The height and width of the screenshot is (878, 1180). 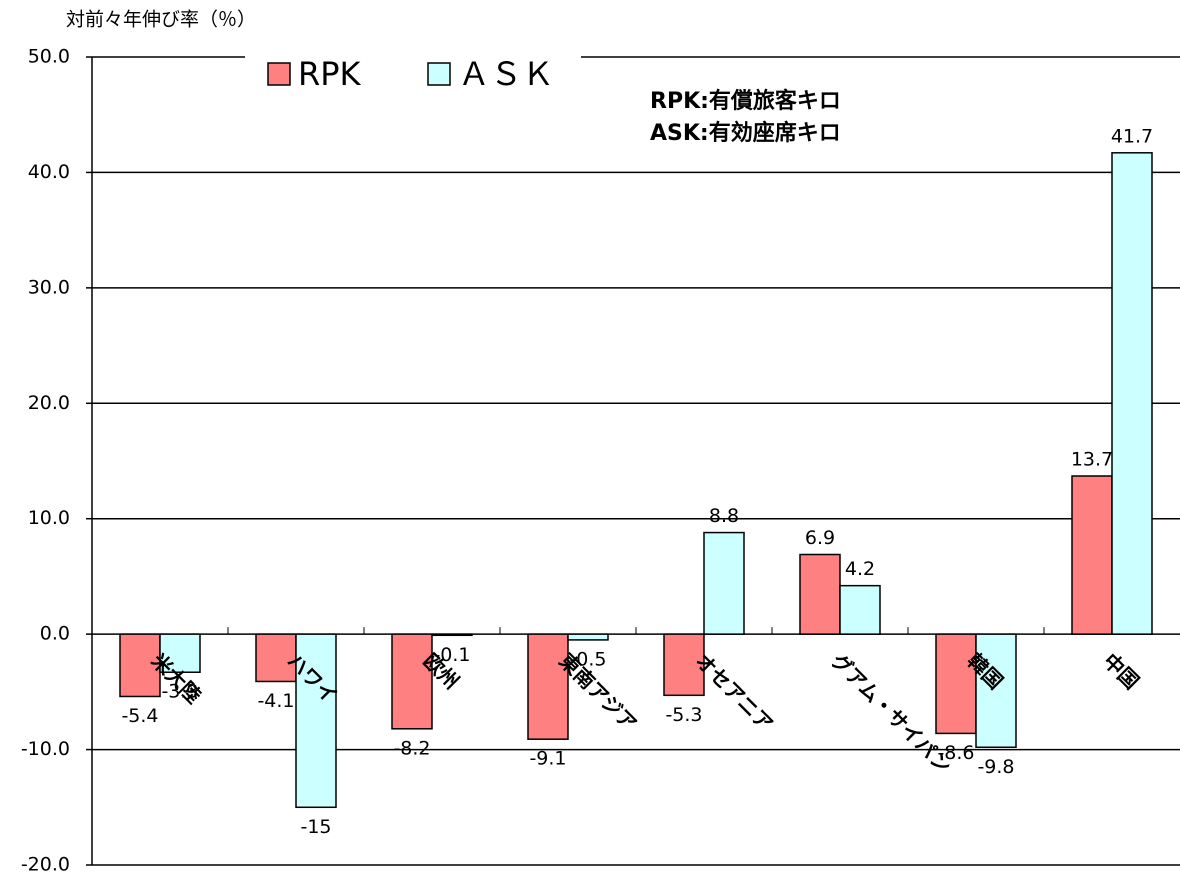 I want to click on data-label: 4.2, so click(x=860, y=569).